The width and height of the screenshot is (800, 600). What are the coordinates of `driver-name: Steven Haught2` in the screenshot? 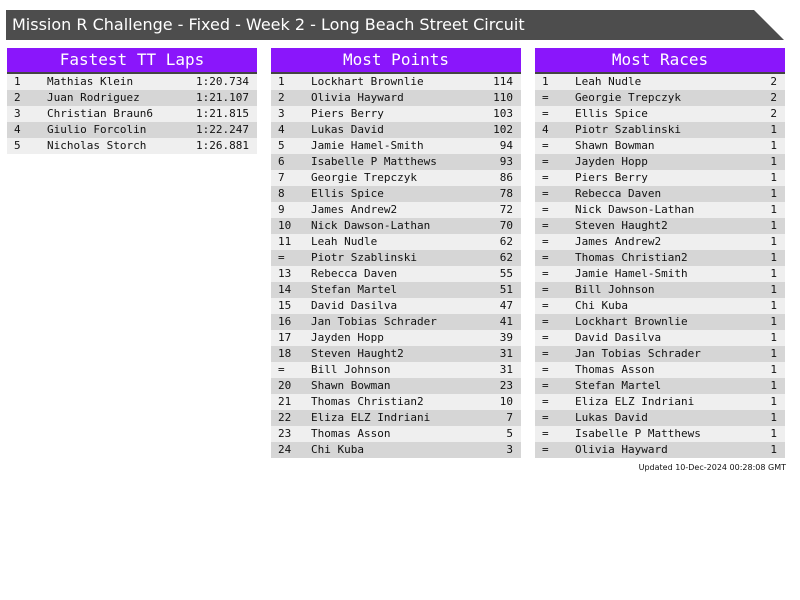 It's located at (357, 353).